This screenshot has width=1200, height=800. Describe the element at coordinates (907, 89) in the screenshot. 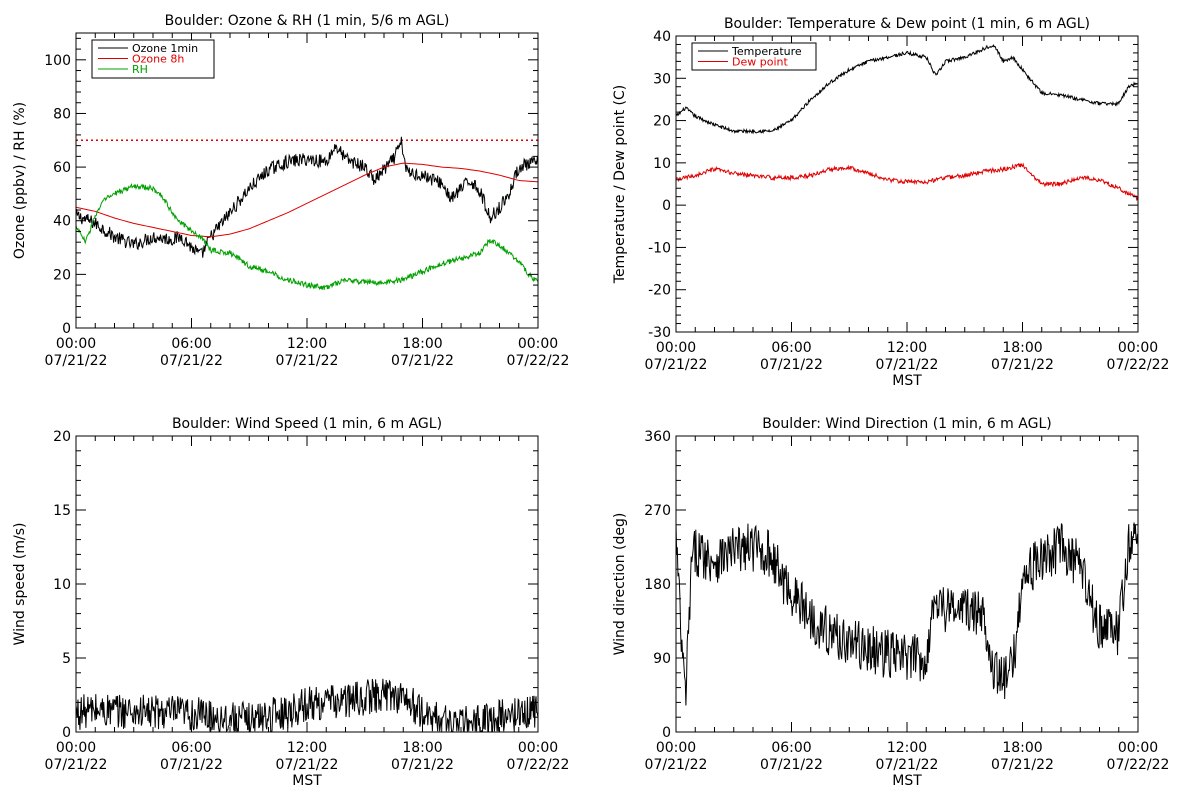

I see `temperature-series-line` at that location.